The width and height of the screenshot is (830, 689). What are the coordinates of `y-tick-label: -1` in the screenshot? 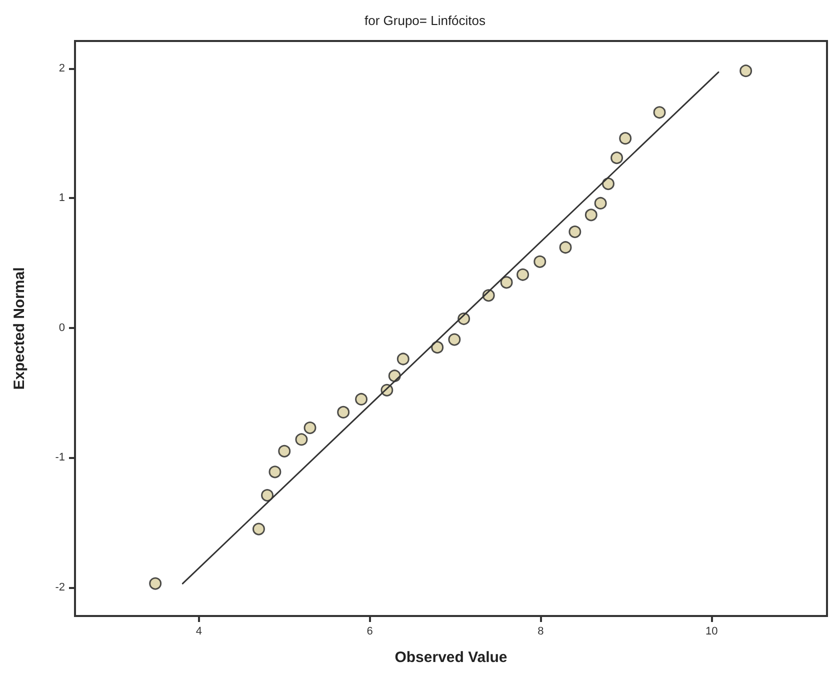 It's located at (60, 458).